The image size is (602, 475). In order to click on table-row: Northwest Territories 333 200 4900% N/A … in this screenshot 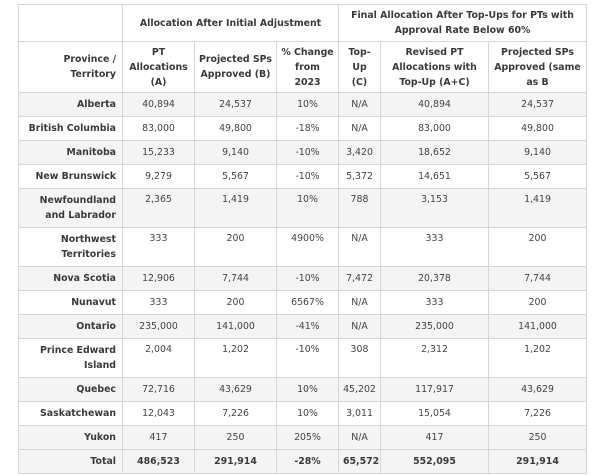, I will do `click(303, 247)`.